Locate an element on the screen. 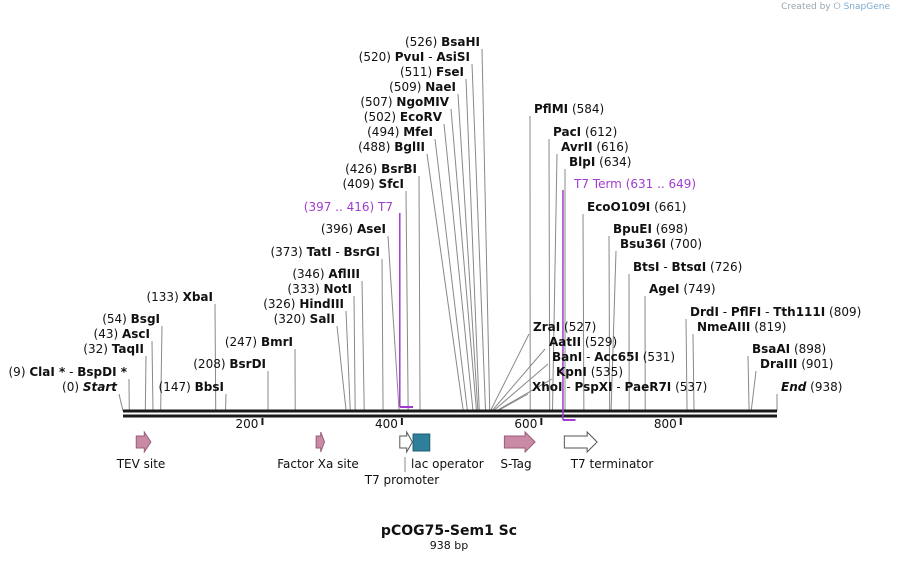  site-name: BspDI * is located at coordinates (102, 372).